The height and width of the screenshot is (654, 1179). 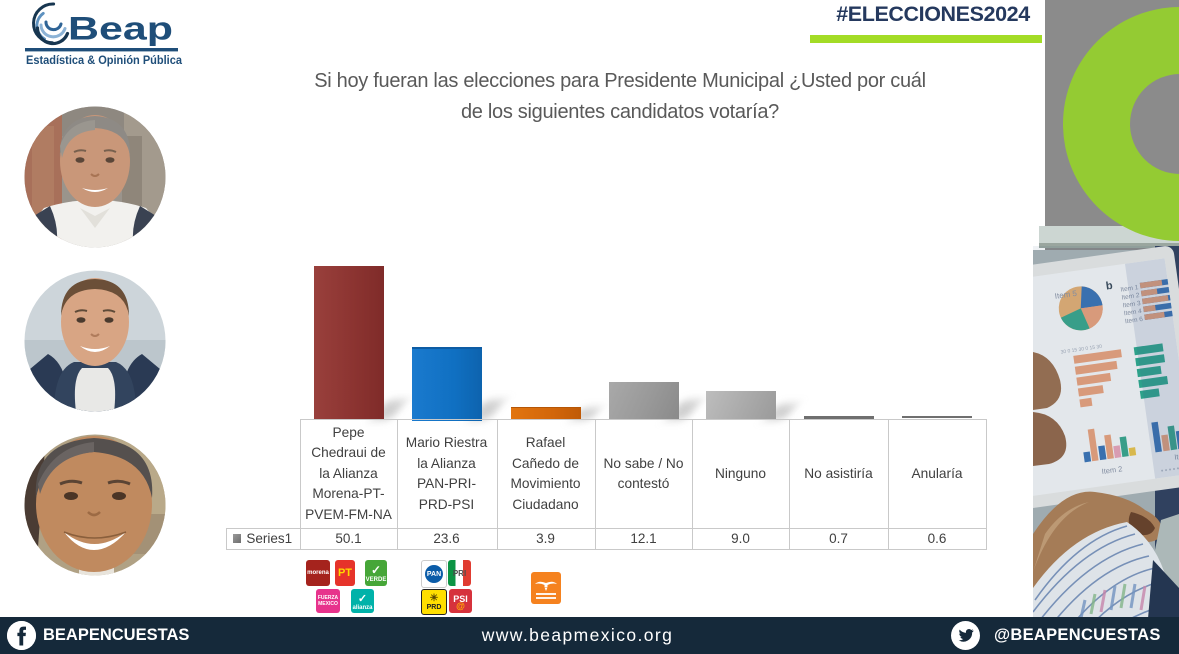 What do you see at coordinates (1134, 320) in the screenshot?
I see `svg-text: Item 6` at bounding box center [1134, 320].